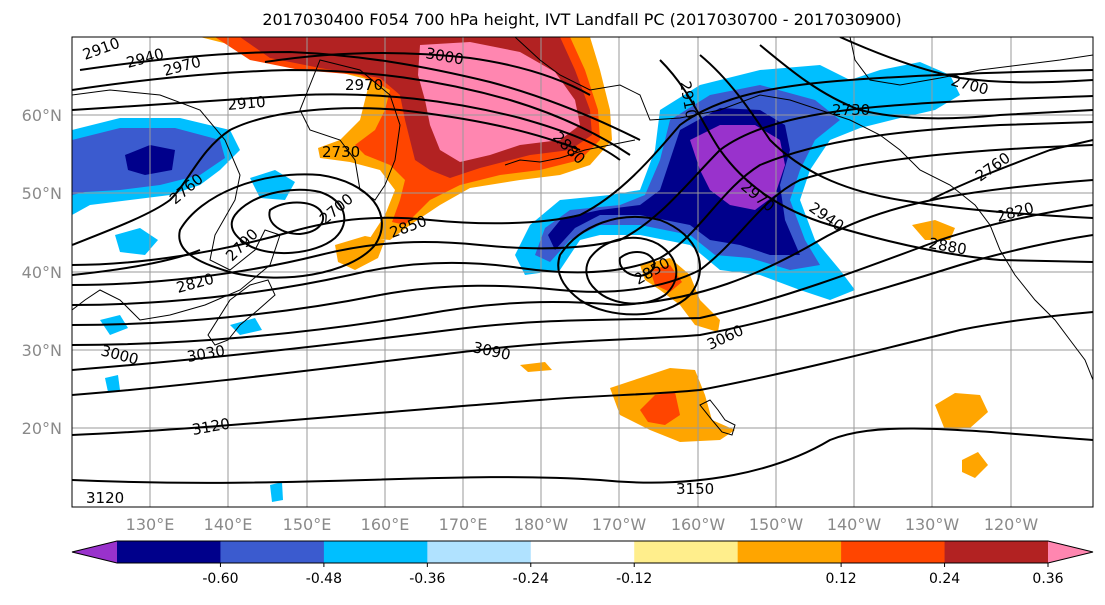 The width and height of the screenshot is (1105, 605). What do you see at coordinates (961, 411) in the screenshot?
I see `fill-orange-east` at bounding box center [961, 411].